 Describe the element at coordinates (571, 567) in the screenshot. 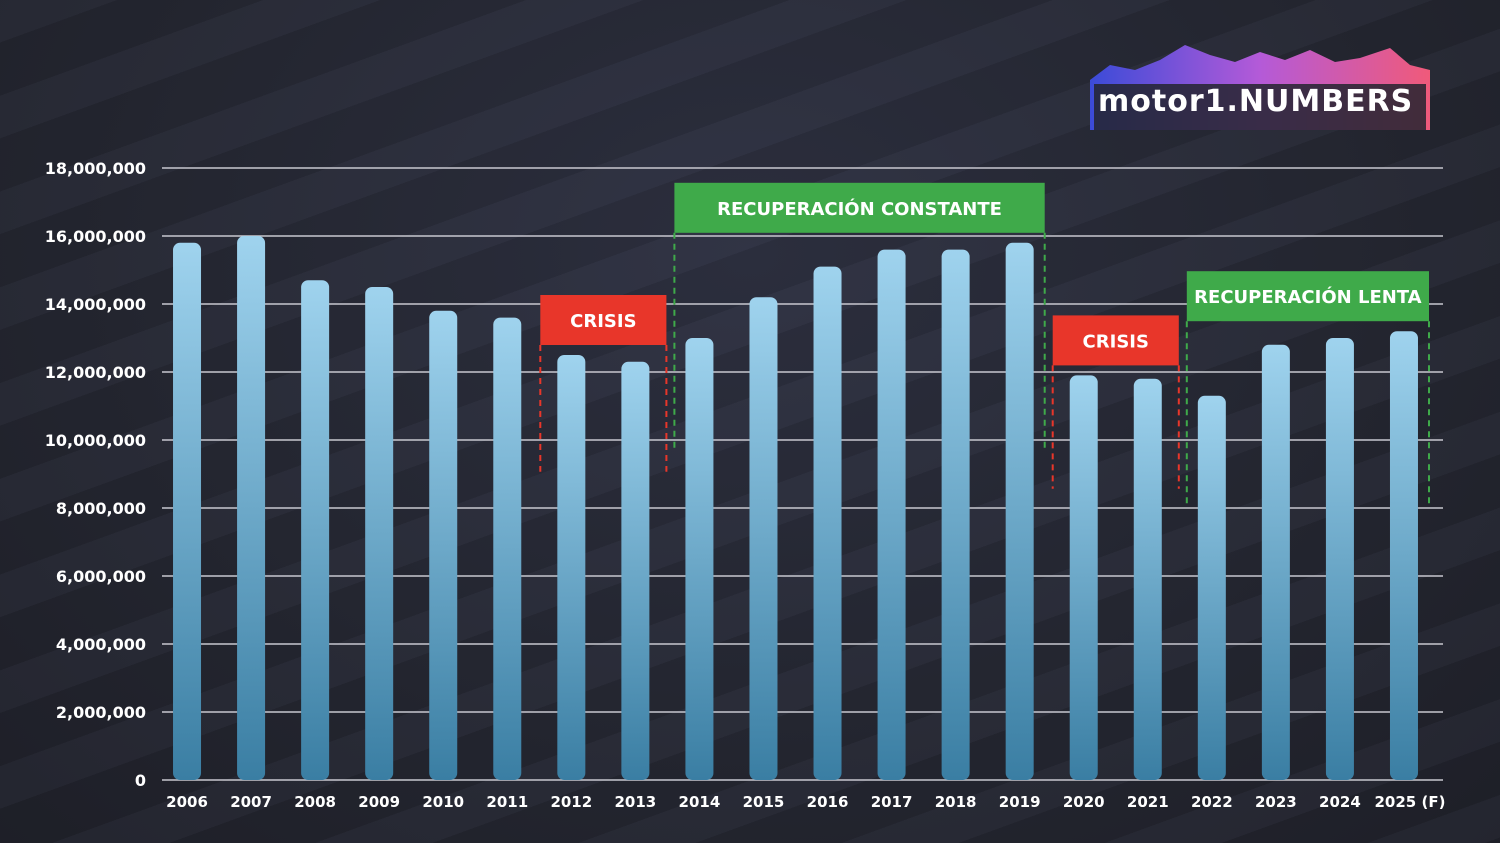

I see `bar-2012` at that location.